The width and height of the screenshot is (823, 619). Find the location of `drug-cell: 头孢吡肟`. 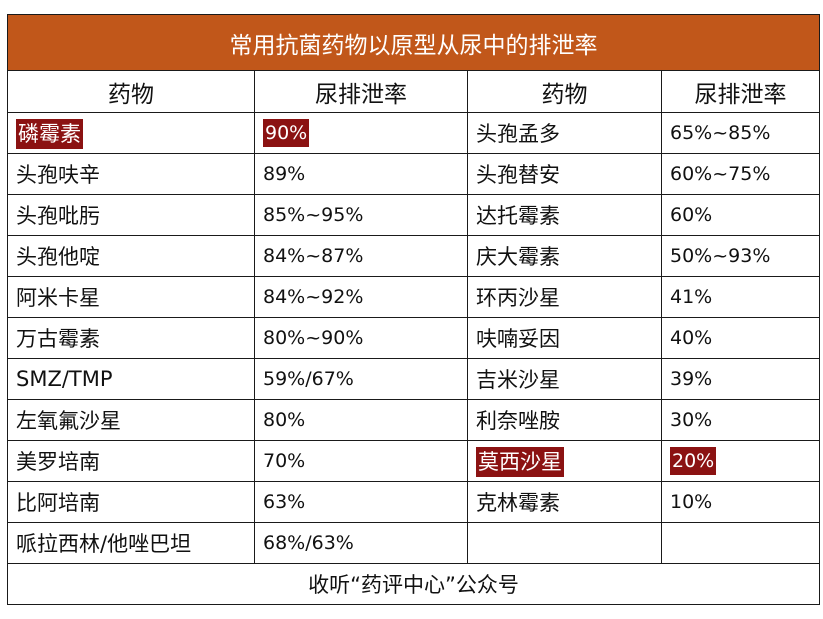

drug-cell: 头孢吡肟 is located at coordinates (131, 215).